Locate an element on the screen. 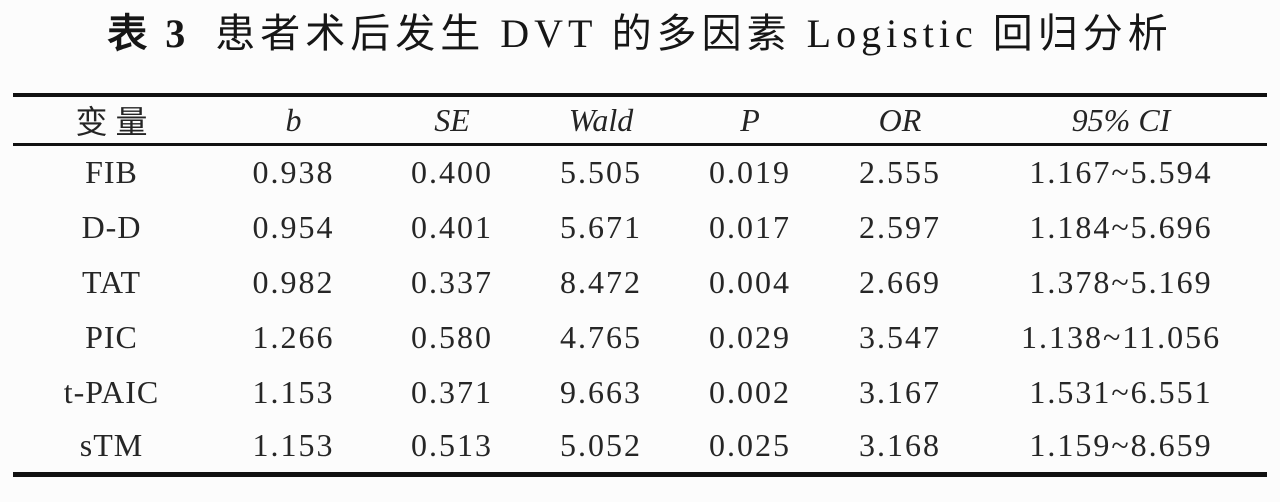 This screenshot has width=1280, height=502. cell-or: 3.168 is located at coordinates (900, 445).